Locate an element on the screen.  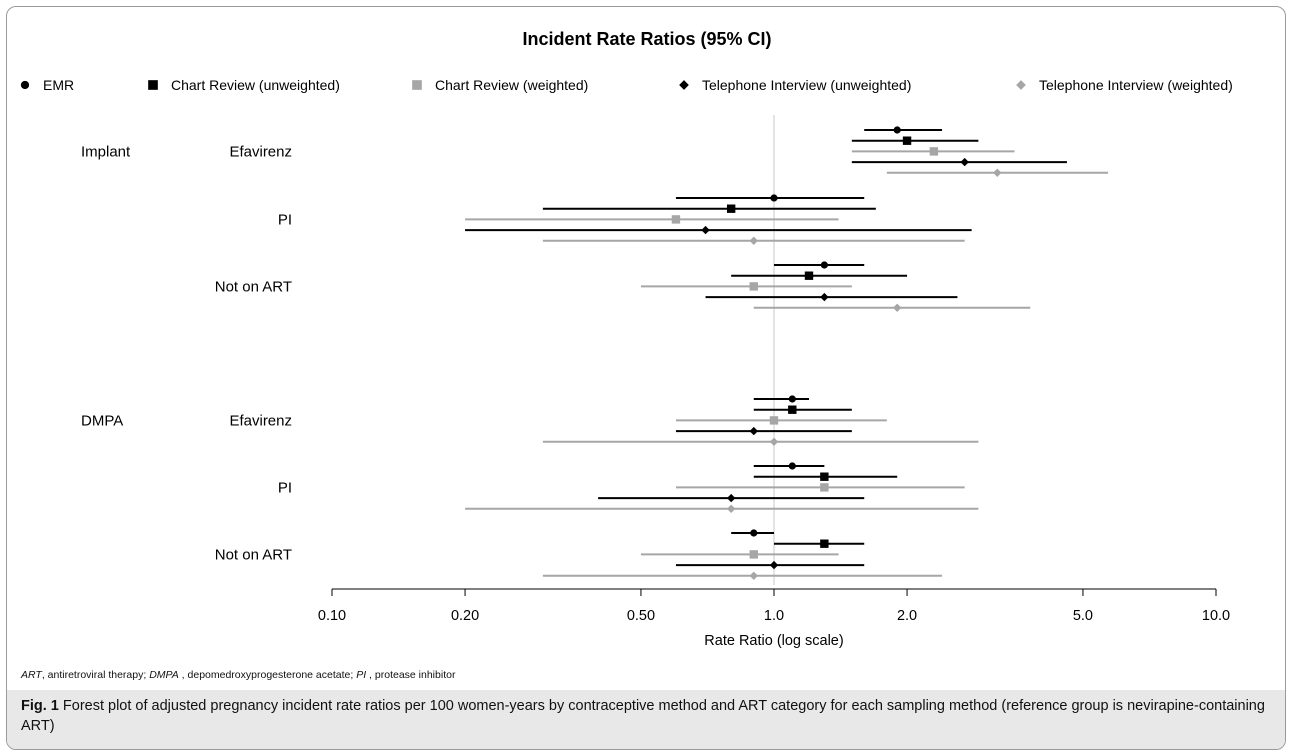
legend-label-1: EMR is located at coordinates (58, 85).